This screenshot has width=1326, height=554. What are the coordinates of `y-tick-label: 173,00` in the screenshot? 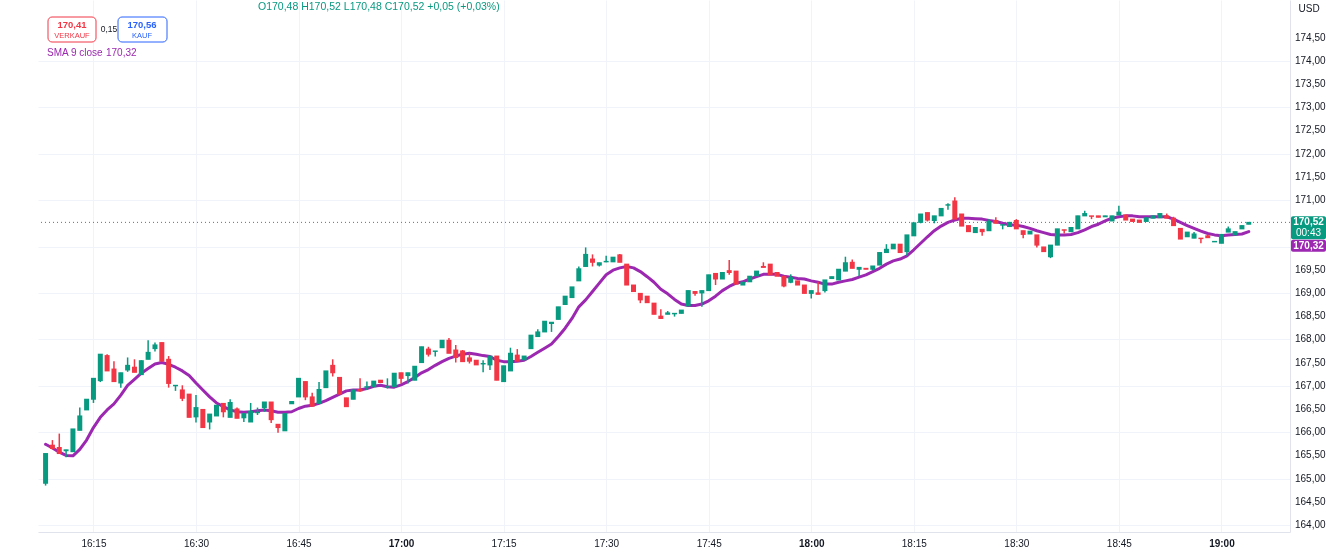 It's located at (1310, 107).